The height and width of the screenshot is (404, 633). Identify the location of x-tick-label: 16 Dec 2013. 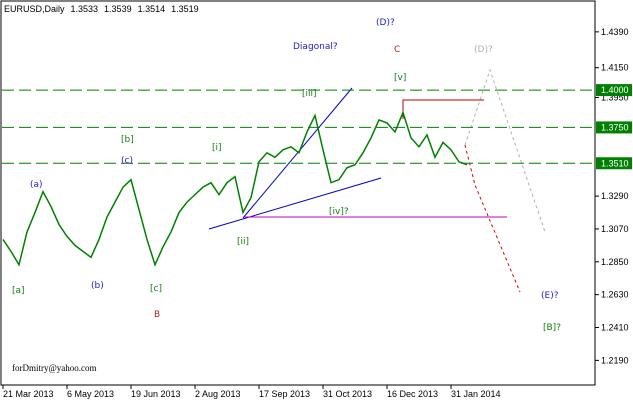
(412, 394).